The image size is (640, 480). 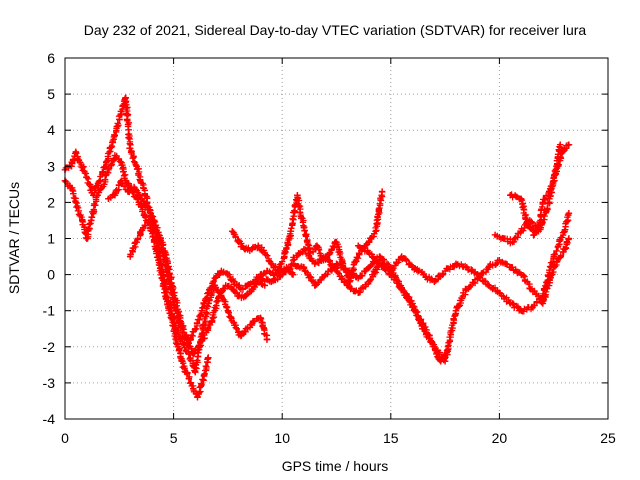 I want to click on x-tick-label: 15, so click(x=391, y=438).